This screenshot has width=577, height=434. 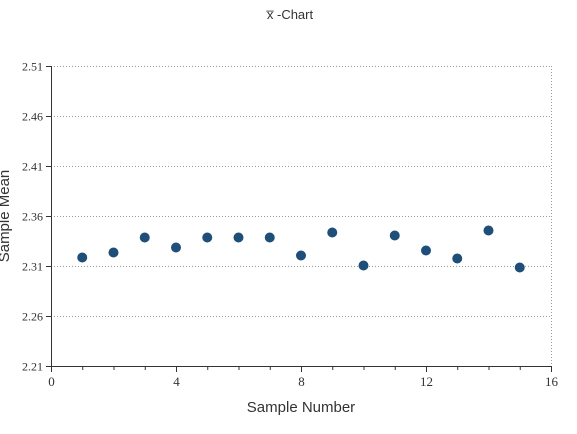 What do you see at coordinates (552, 381) in the screenshot?
I see `x-tick-label: 16` at bounding box center [552, 381].